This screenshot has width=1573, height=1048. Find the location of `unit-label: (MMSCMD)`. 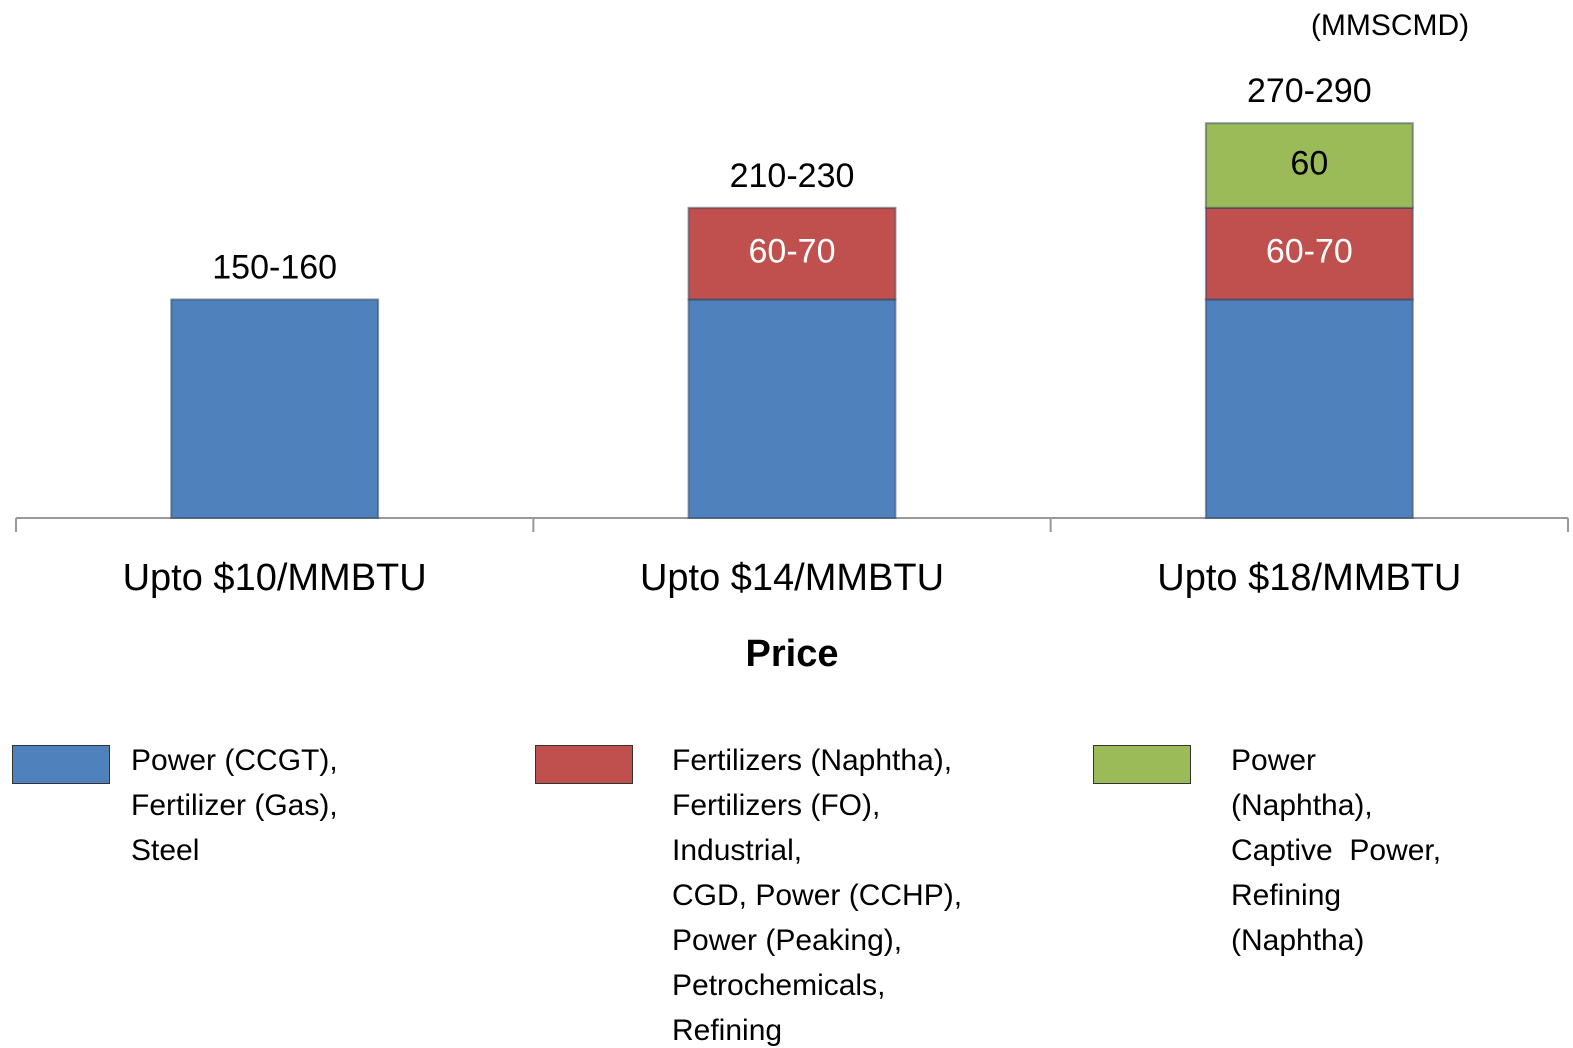

unit-label: (MMSCMD) is located at coordinates (1390, 25).